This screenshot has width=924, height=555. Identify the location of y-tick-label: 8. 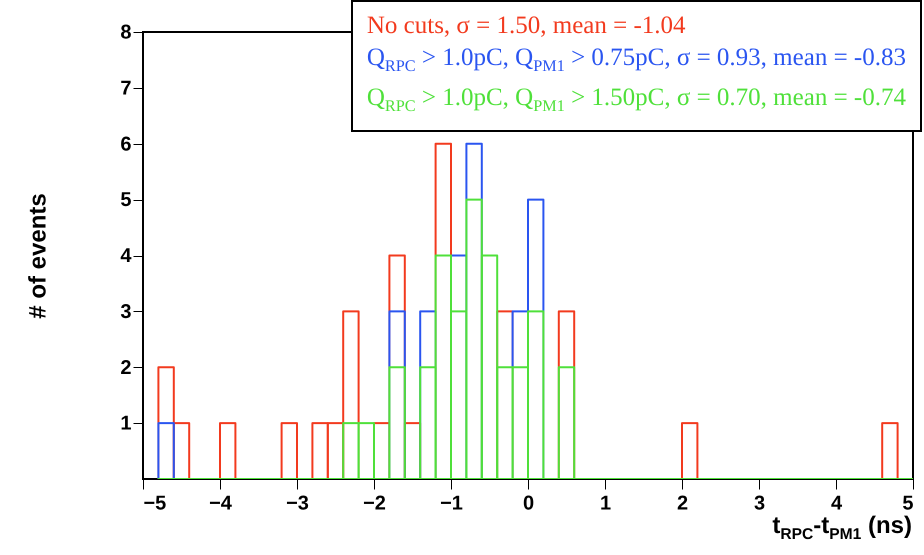
(126, 33).